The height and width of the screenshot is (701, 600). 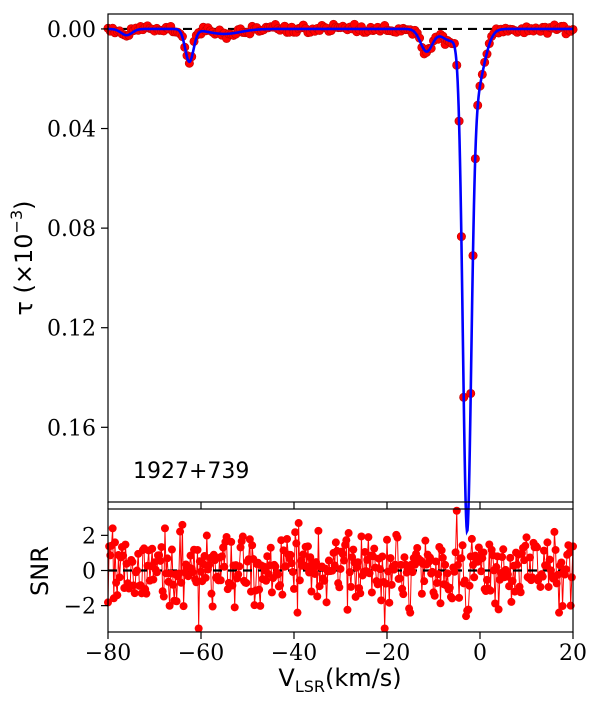 What do you see at coordinates (24, 274) in the screenshot?
I see `tau-y-axis-label-main: τ (×10` at bounding box center [24, 274].